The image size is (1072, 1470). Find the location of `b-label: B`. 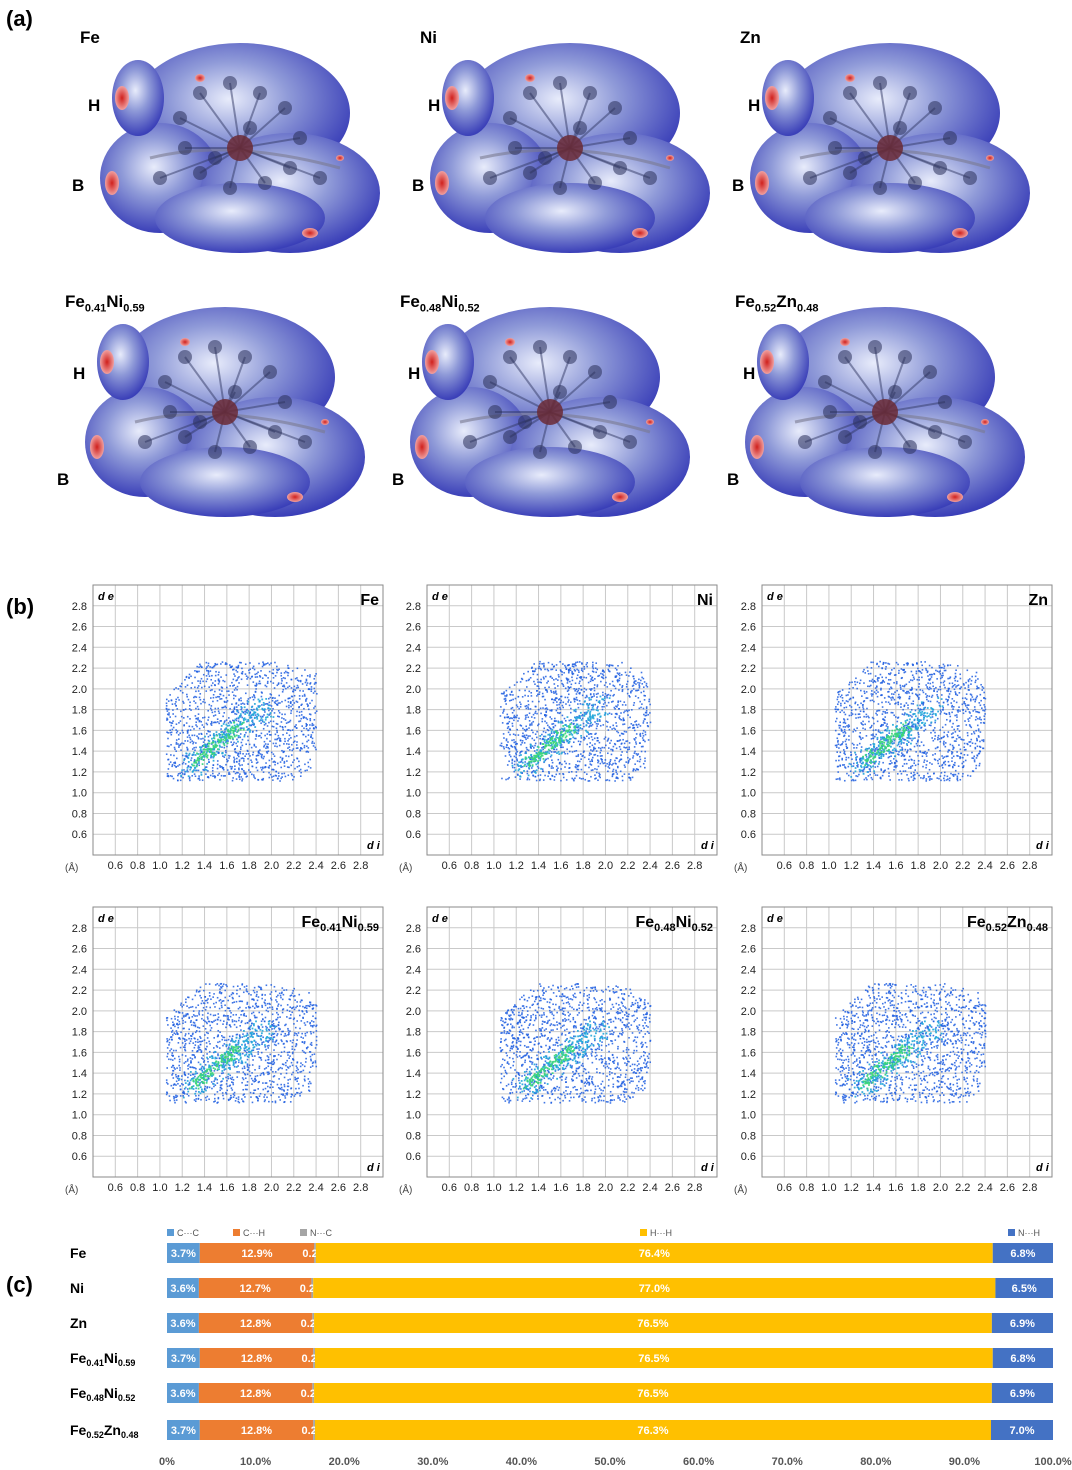

b-label: B is located at coordinates (733, 479).